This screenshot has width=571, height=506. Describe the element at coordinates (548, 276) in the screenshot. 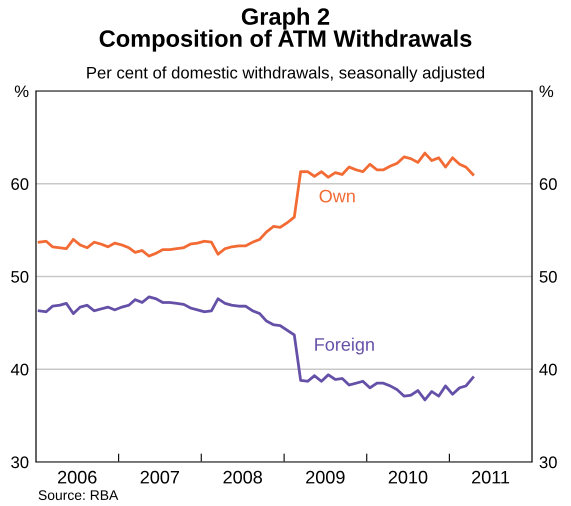

I see `y2-tick-label: 50` at that location.